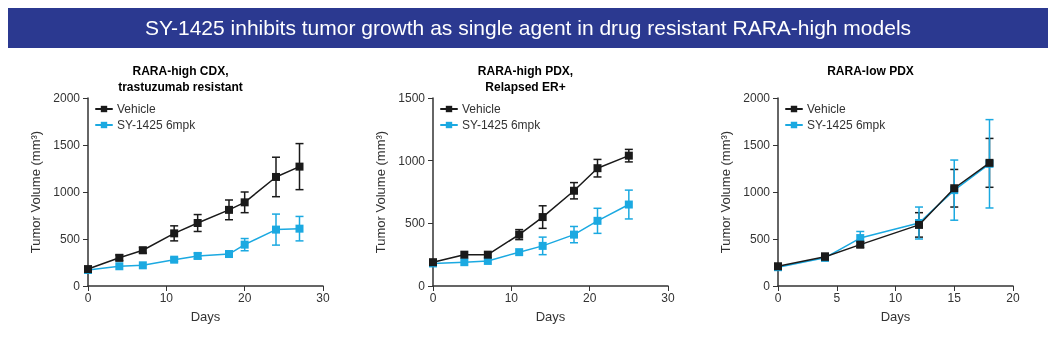  What do you see at coordinates (837, 298) in the screenshot?
I see `x-tick-label: 5` at bounding box center [837, 298].